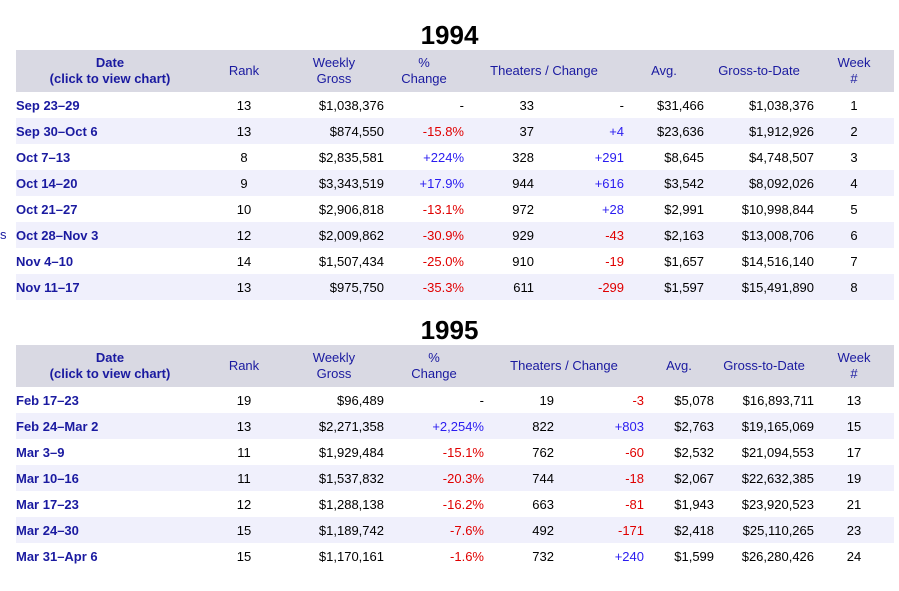  I want to click on left-edge-text-fragment: s, so click(3, 234).